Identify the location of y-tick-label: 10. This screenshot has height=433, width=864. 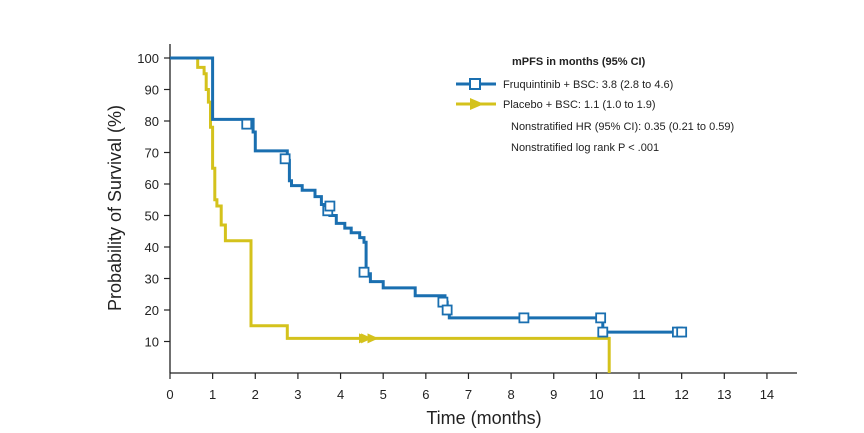
(152, 342).